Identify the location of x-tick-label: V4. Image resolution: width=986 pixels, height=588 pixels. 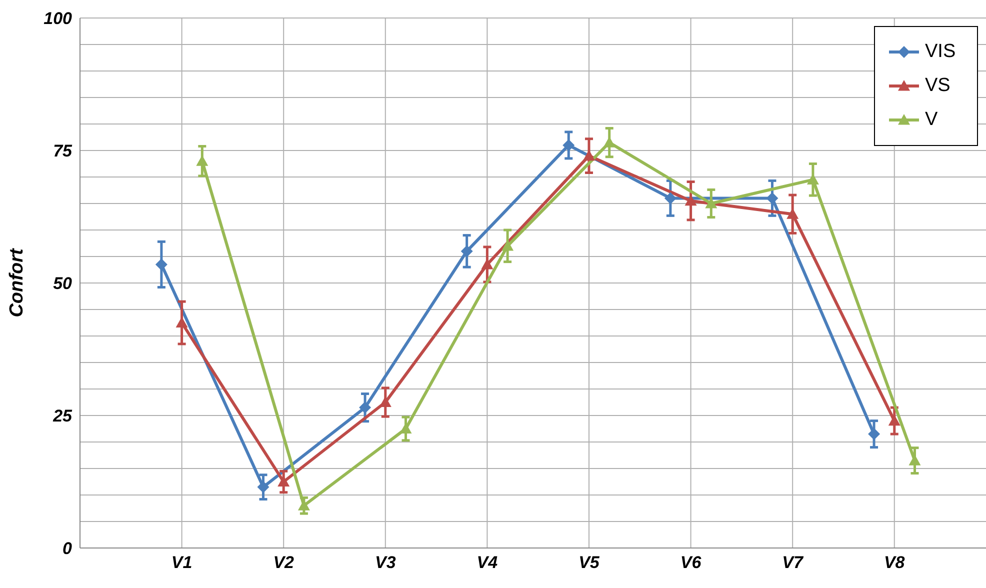
(487, 562).